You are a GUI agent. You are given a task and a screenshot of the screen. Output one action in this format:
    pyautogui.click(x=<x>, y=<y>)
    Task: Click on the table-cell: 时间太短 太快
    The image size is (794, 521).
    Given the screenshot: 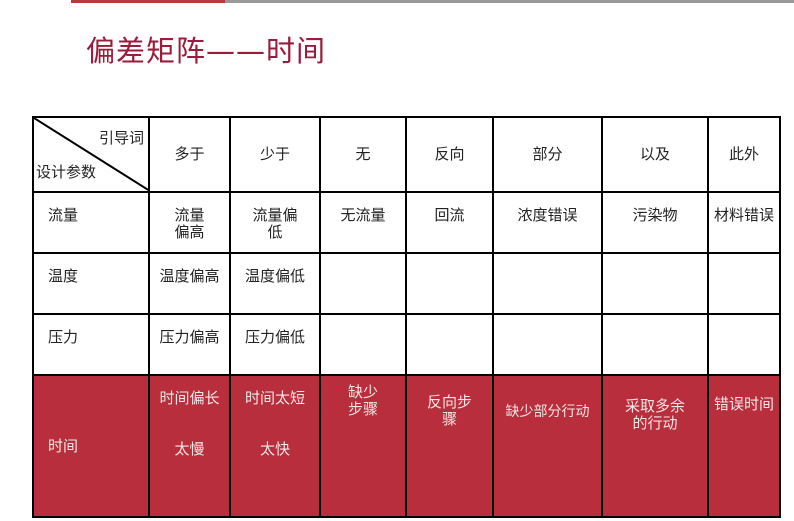 What is the action you would take?
    pyautogui.click(x=275, y=446)
    